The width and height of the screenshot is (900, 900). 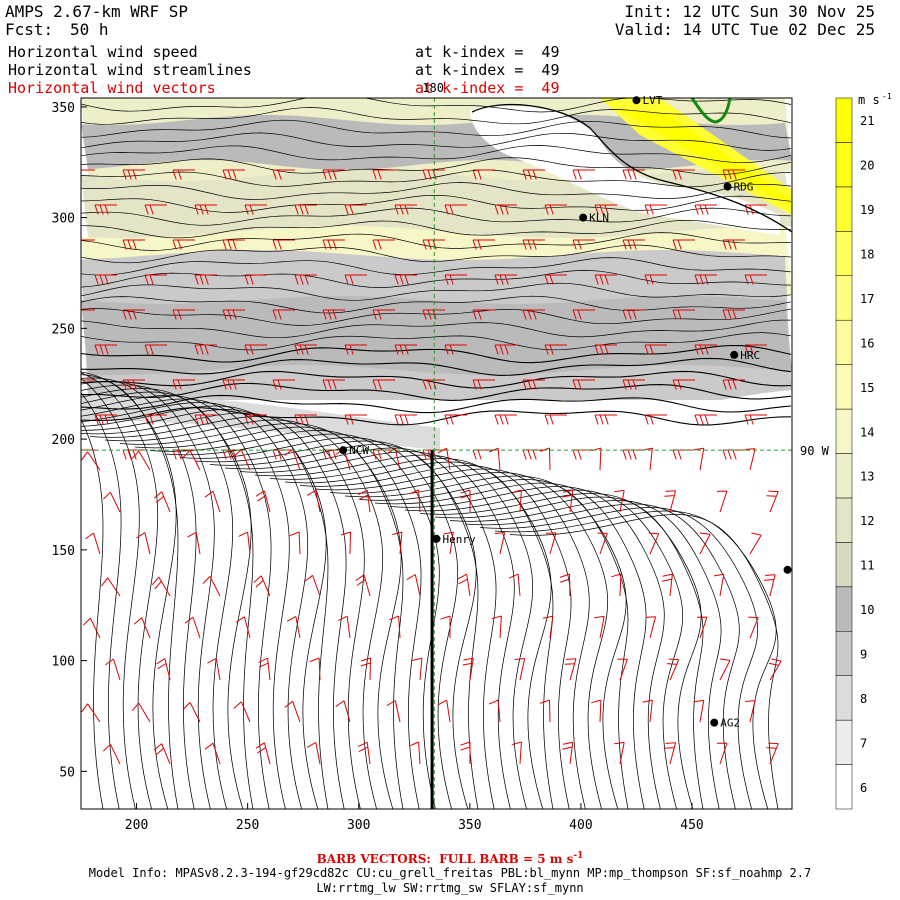 What do you see at coordinates (487, 70) in the screenshot?
I see `field-level-streamlines: at k-index = 49` at bounding box center [487, 70].